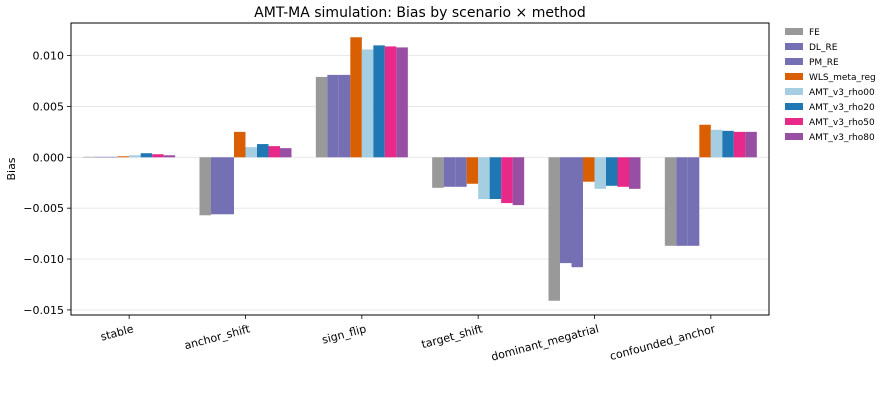 Image resolution: width=882 pixels, height=411 pixels. I want to click on bar-dominant_megatrial-AMT_v3_rho20, so click(612, 171).